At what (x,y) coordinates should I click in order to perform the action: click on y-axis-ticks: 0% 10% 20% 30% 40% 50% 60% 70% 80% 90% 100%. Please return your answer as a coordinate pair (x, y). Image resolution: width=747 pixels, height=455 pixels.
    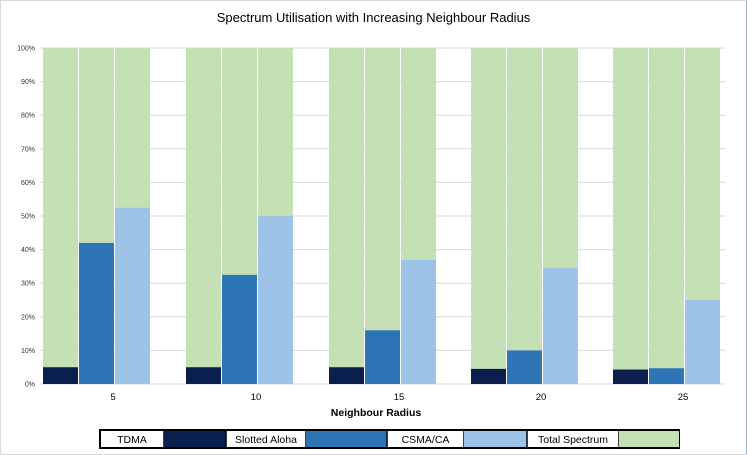
    Looking at the image, I should click on (26, 217).